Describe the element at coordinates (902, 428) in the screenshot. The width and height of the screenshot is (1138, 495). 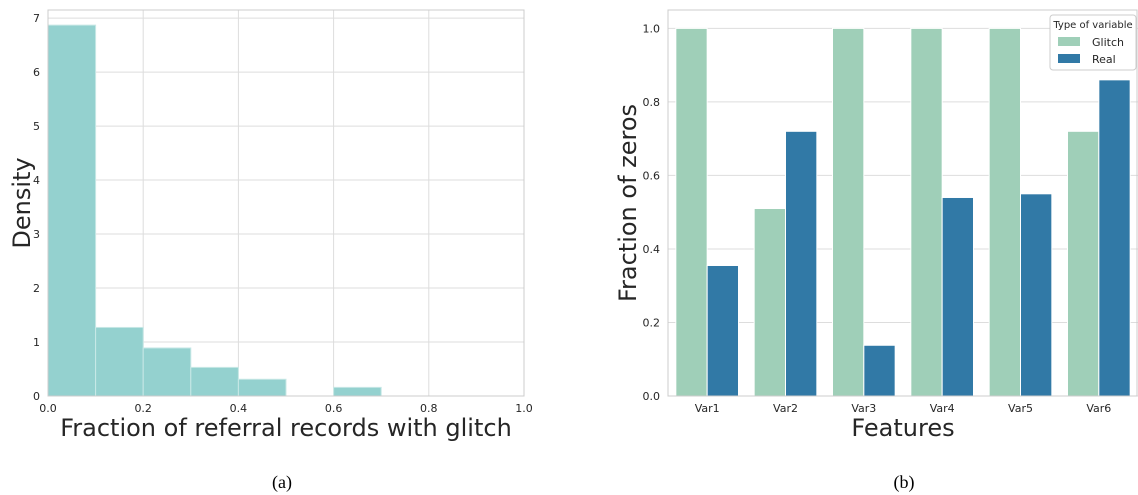
I see `x-axis-label: Features` at that location.